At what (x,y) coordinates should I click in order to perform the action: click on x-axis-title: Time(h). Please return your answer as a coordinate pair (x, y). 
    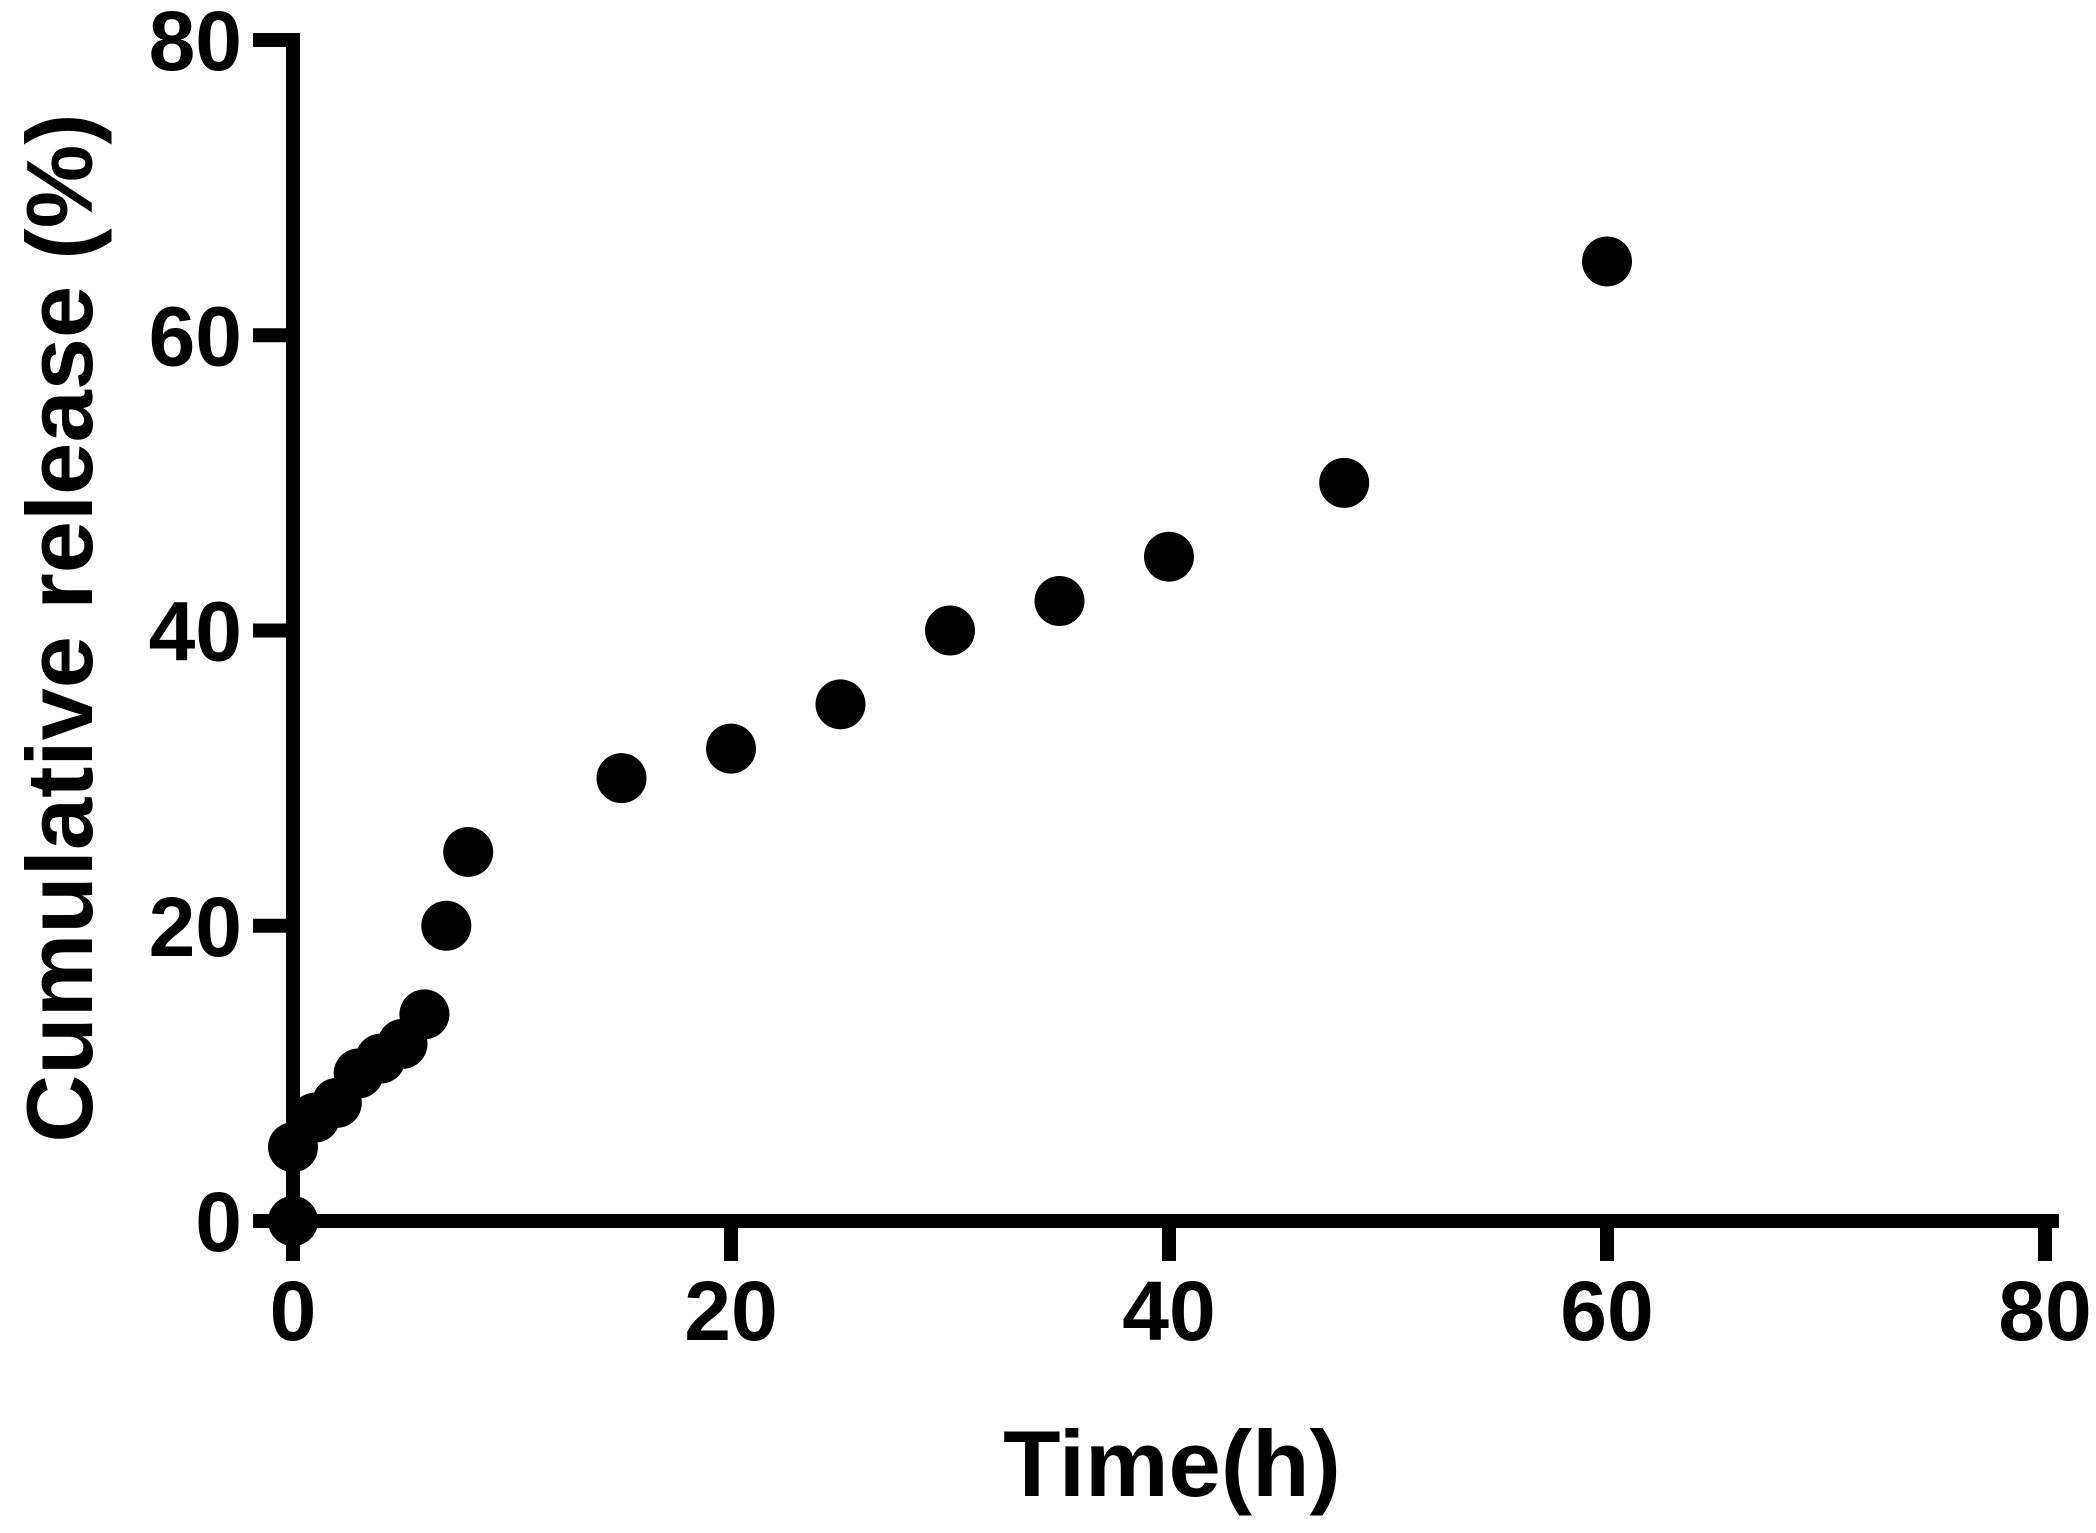
    Looking at the image, I should click on (1172, 1463).